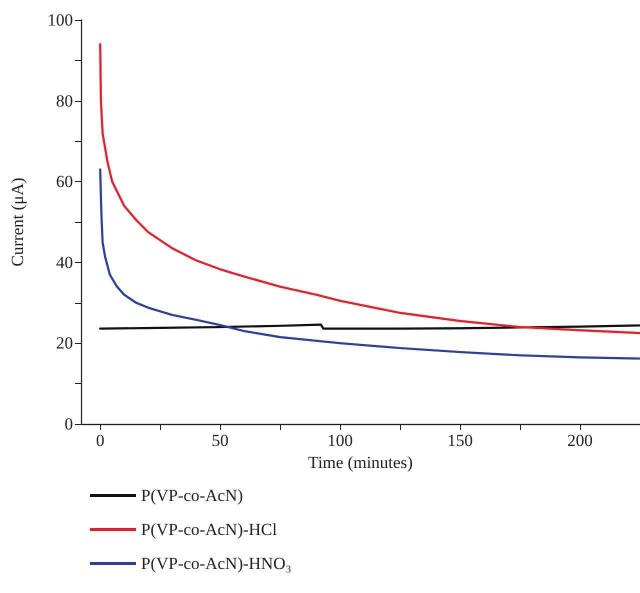  I want to click on legend-label: P(VP-co-AcN)-HNO₃, so click(216, 563).